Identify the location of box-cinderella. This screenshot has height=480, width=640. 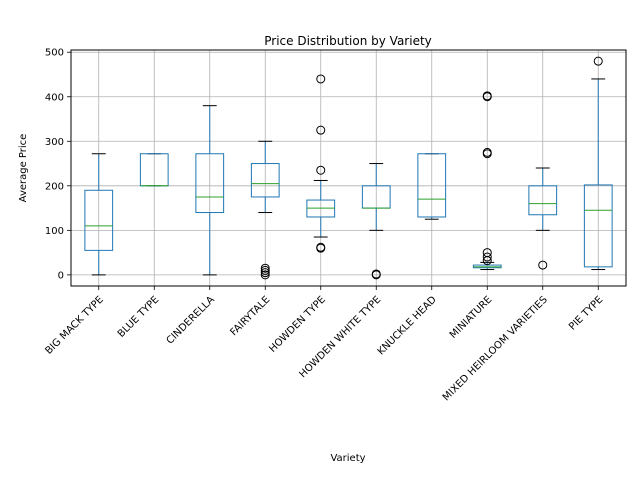
(210, 190).